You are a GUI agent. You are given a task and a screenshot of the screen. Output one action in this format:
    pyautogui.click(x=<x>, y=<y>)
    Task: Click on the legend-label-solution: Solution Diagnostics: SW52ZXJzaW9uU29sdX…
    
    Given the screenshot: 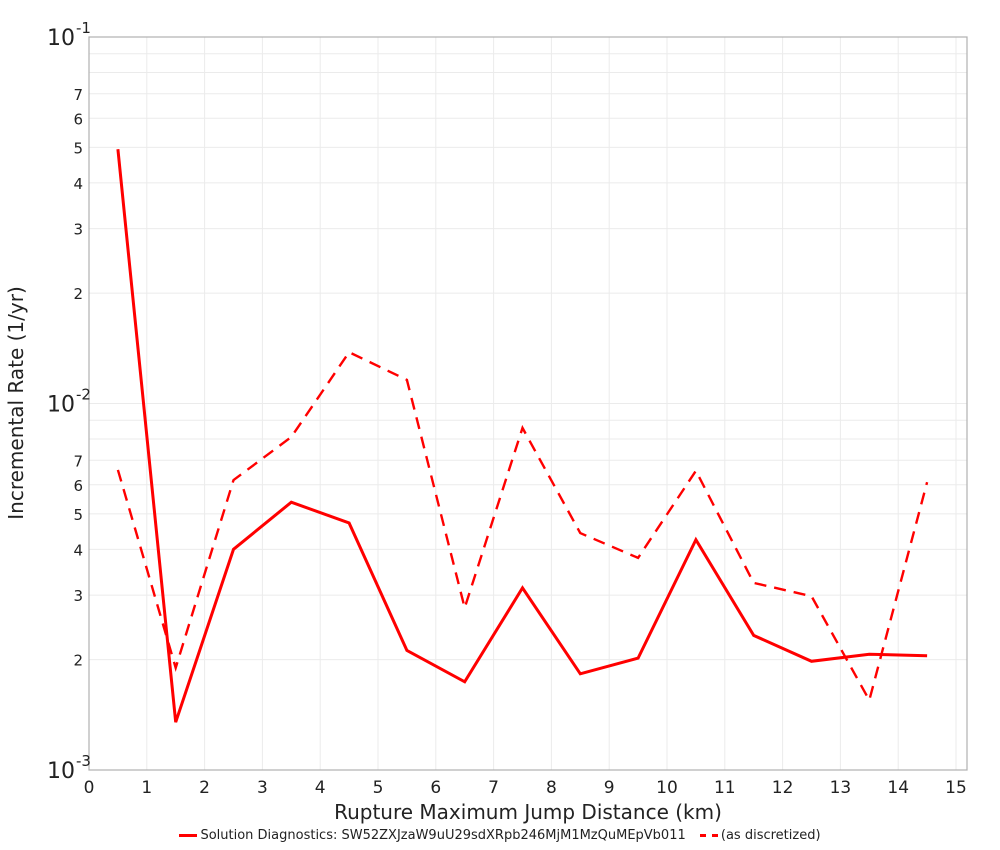 What is the action you would take?
    pyautogui.click(x=443, y=835)
    